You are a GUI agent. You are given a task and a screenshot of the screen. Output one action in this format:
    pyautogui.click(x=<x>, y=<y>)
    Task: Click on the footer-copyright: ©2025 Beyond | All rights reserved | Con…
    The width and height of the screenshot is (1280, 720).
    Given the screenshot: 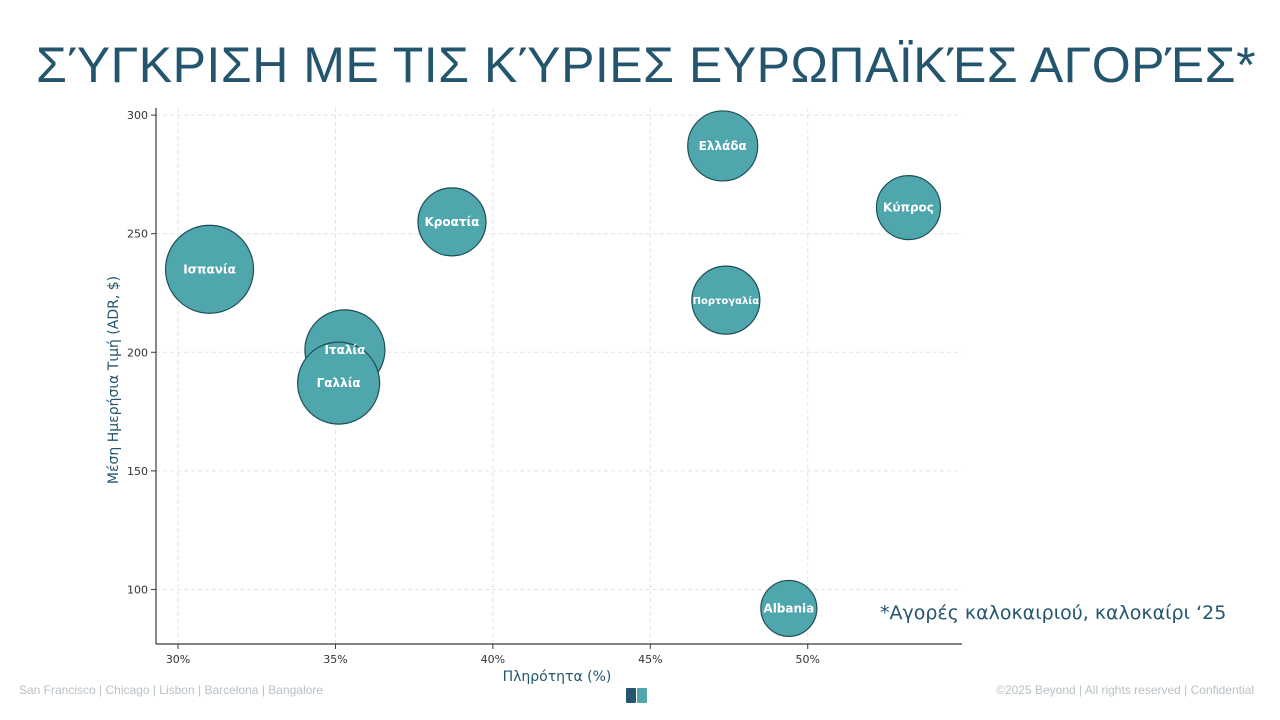 What is the action you would take?
    pyautogui.click(x=1125, y=690)
    